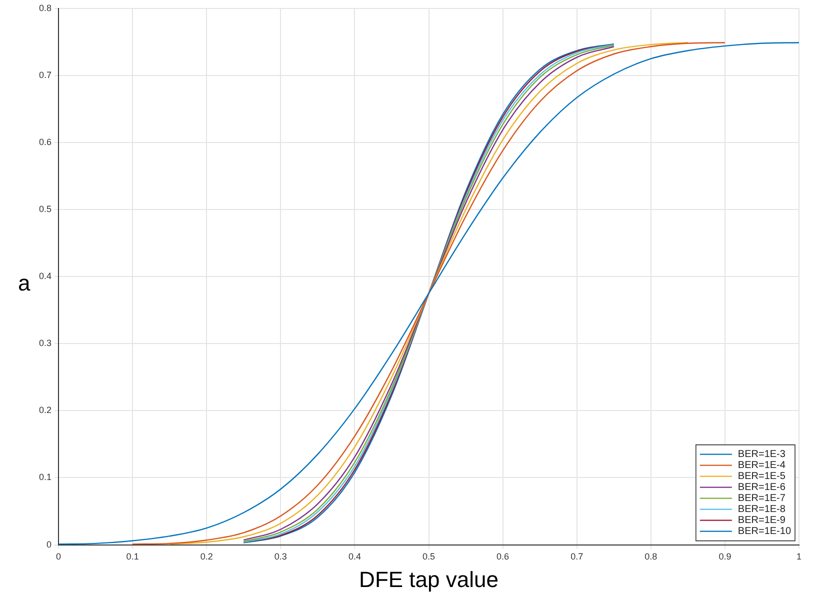 The height and width of the screenshot is (596, 813). I want to click on x-axis-title: DFE tap value, so click(428, 579).